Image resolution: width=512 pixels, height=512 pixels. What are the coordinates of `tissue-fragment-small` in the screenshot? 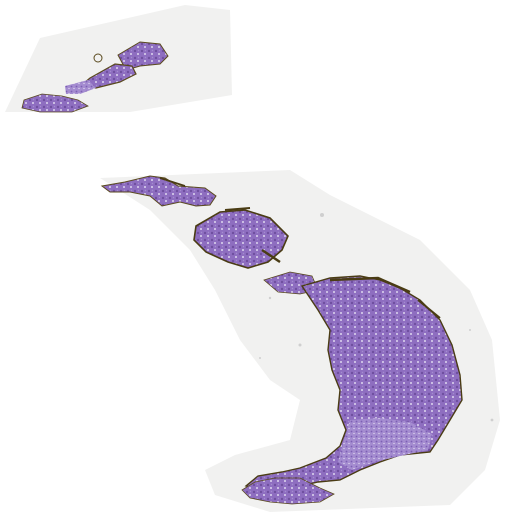 It's located at (95, 77).